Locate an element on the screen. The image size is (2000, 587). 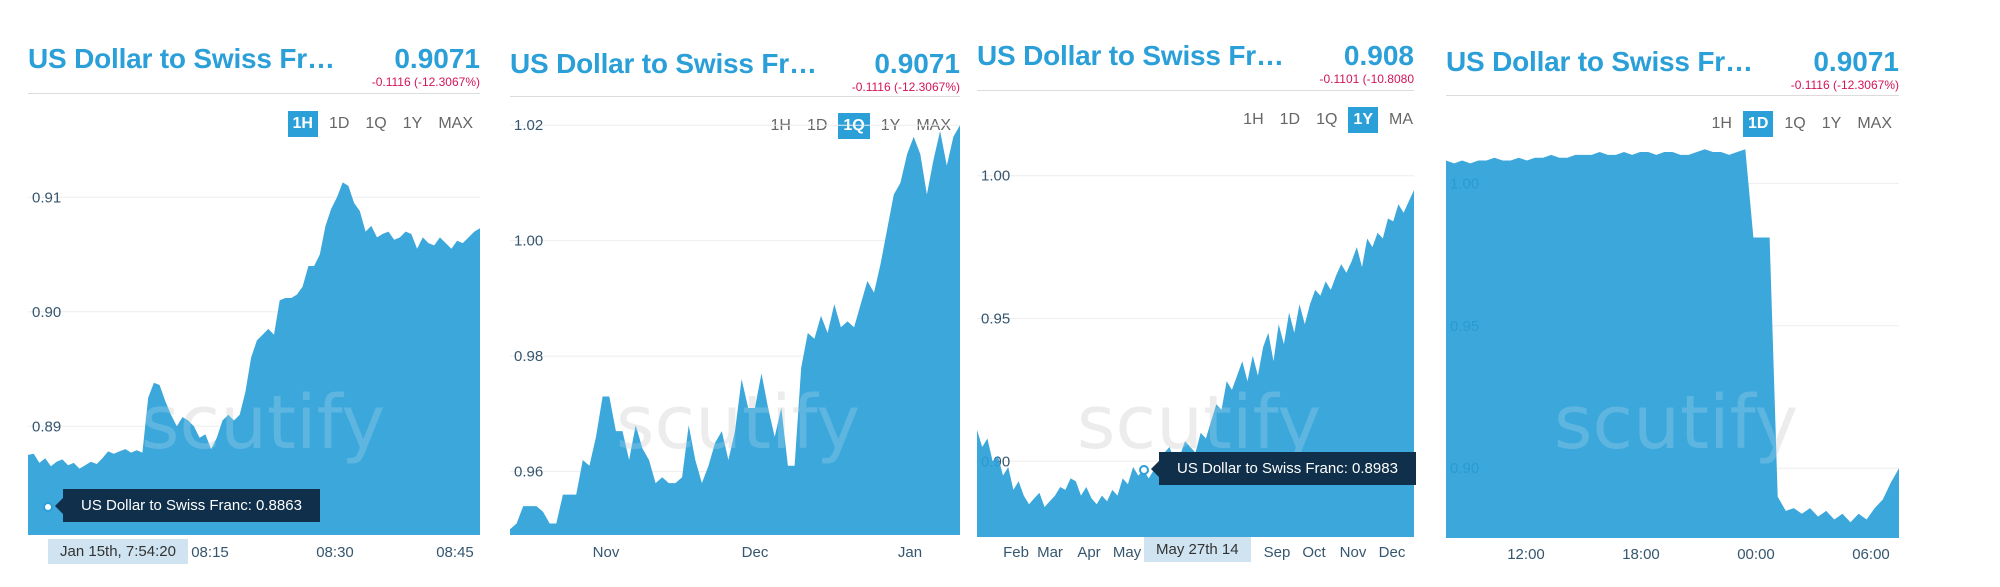
y-tick-label: 0.90 is located at coordinates (46, 312).